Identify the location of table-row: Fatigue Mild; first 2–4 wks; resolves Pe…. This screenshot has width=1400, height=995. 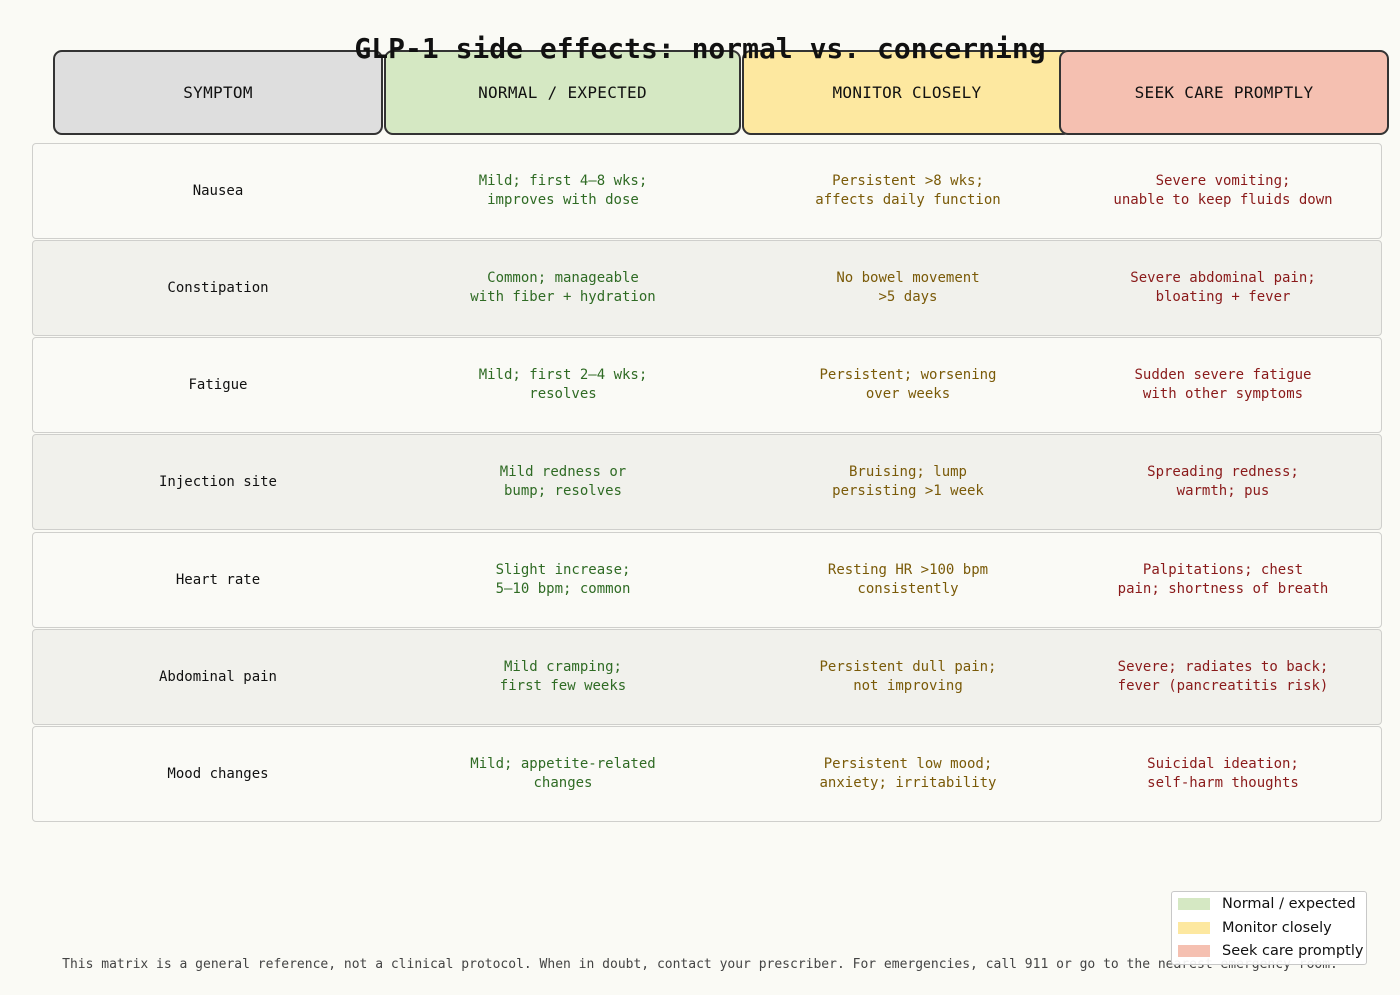
(707, 385).